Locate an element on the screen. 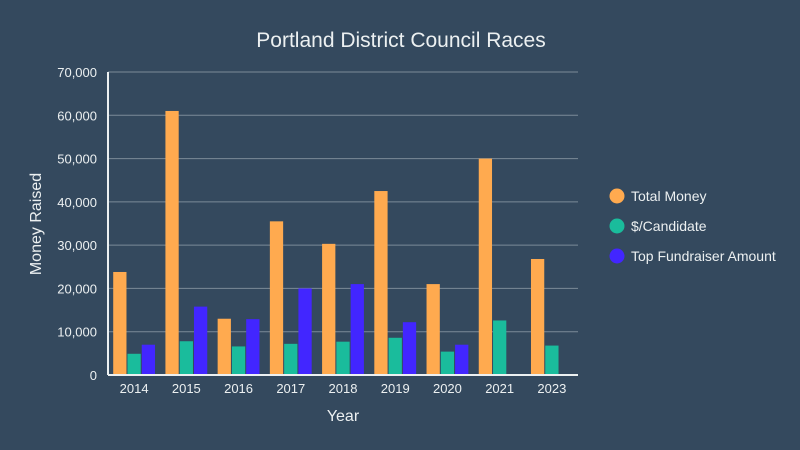 This screenshot has width=800, height=450. x-tick-label: 2015 is located at coordinates (186, 388).